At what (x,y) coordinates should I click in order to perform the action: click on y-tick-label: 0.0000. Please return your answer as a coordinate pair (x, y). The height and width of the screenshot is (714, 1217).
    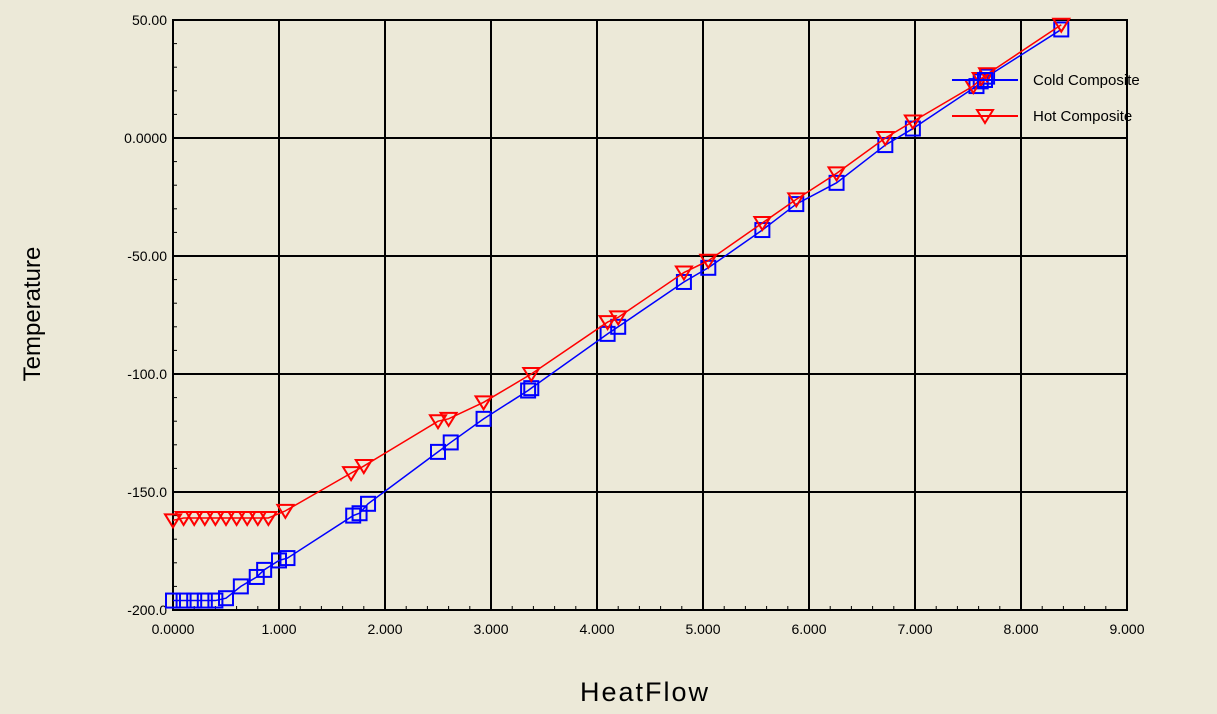
    Looking at the image, I should click on (145, 138).